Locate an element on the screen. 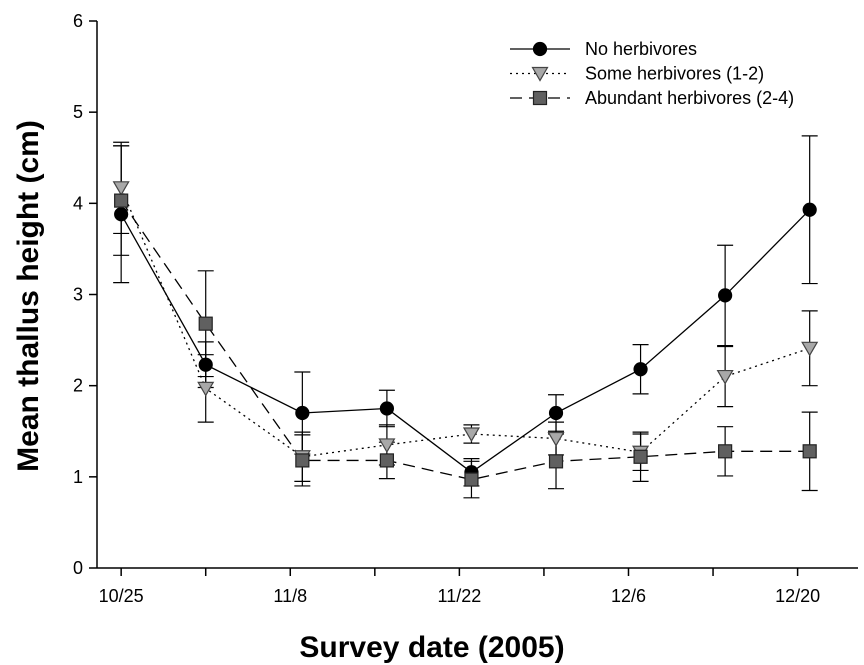 The width and height of the screenshot is (864, 665). y-tick-label: 1 is located at coordinates (78, 477).